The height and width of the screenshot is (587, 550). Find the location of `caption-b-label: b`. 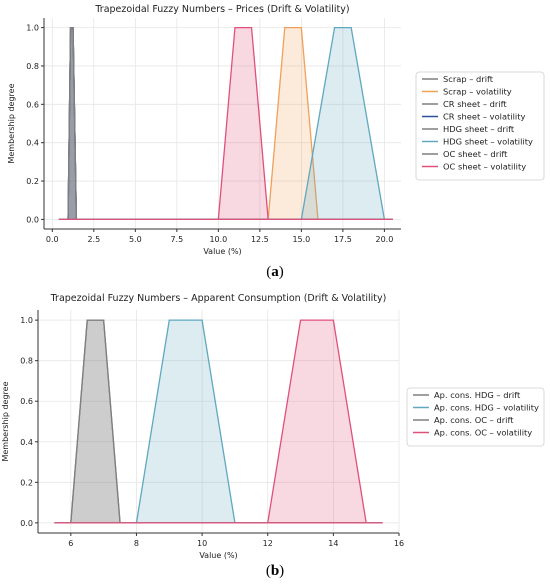

caption-b-label: b is located at coordinates (275, 571).